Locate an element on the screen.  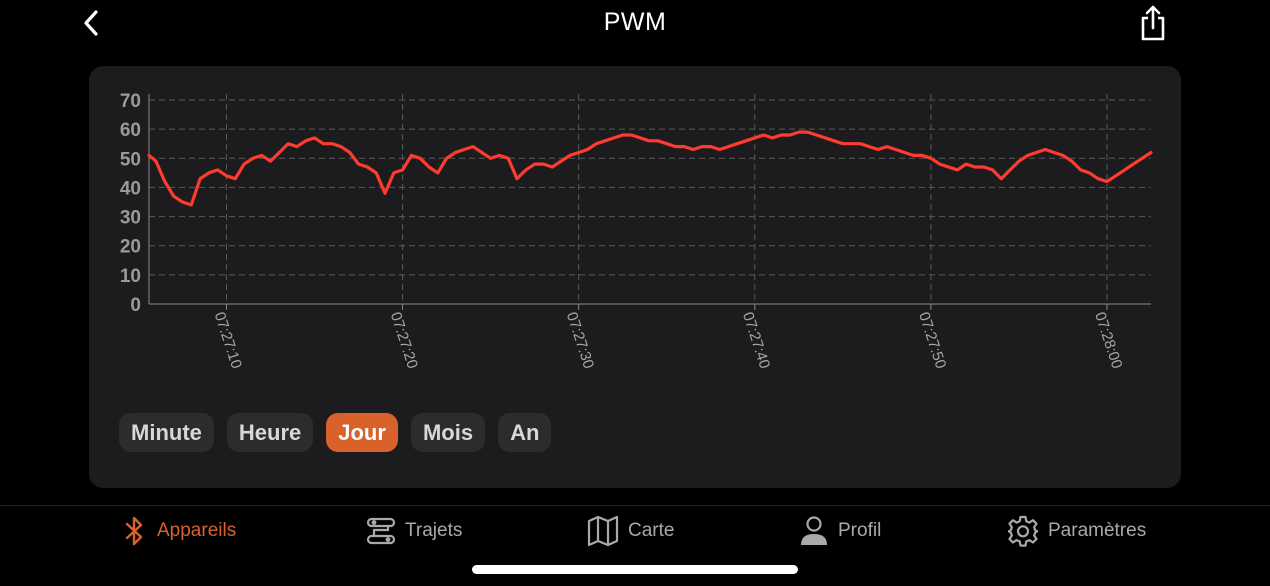
tab-appareils: Appareils is located at coordinates (179, 531).